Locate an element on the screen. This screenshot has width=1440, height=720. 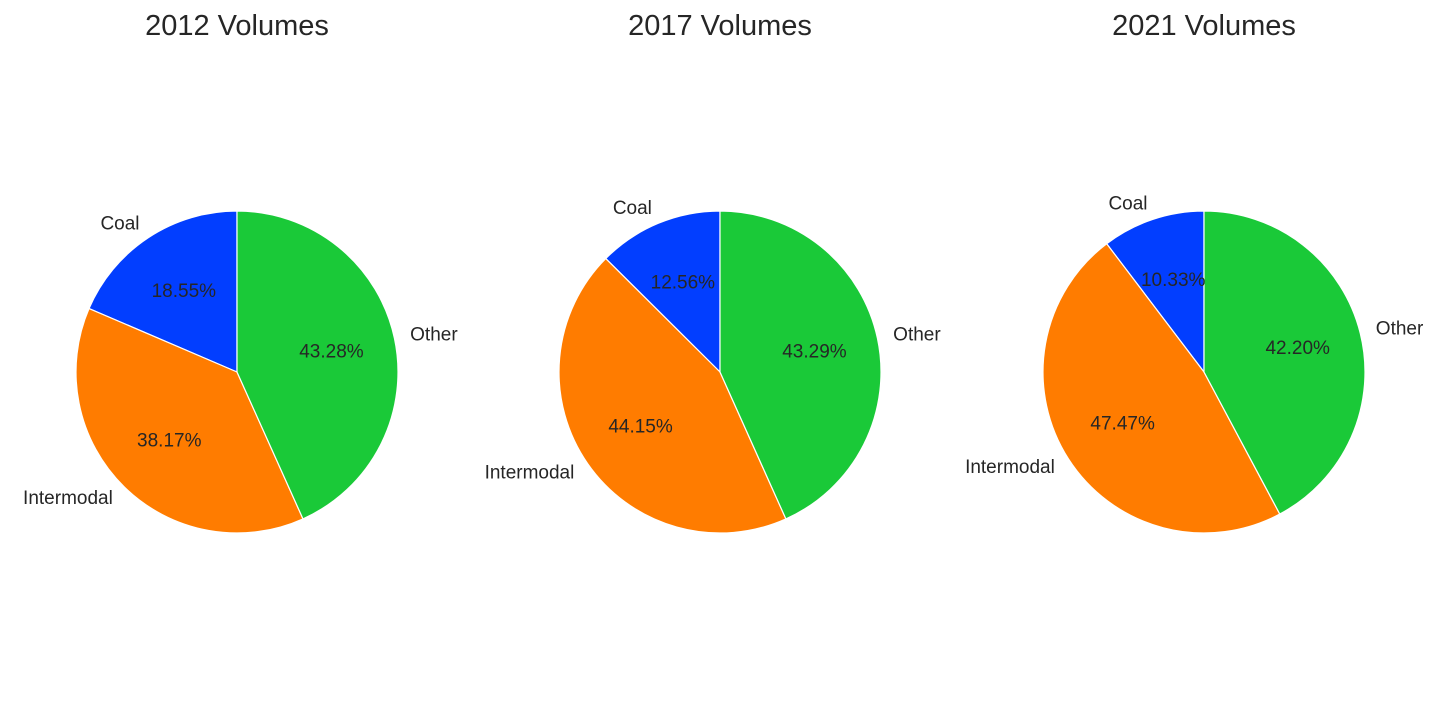
percent-label-other: 43.28% is located at coordinates (331, 351).